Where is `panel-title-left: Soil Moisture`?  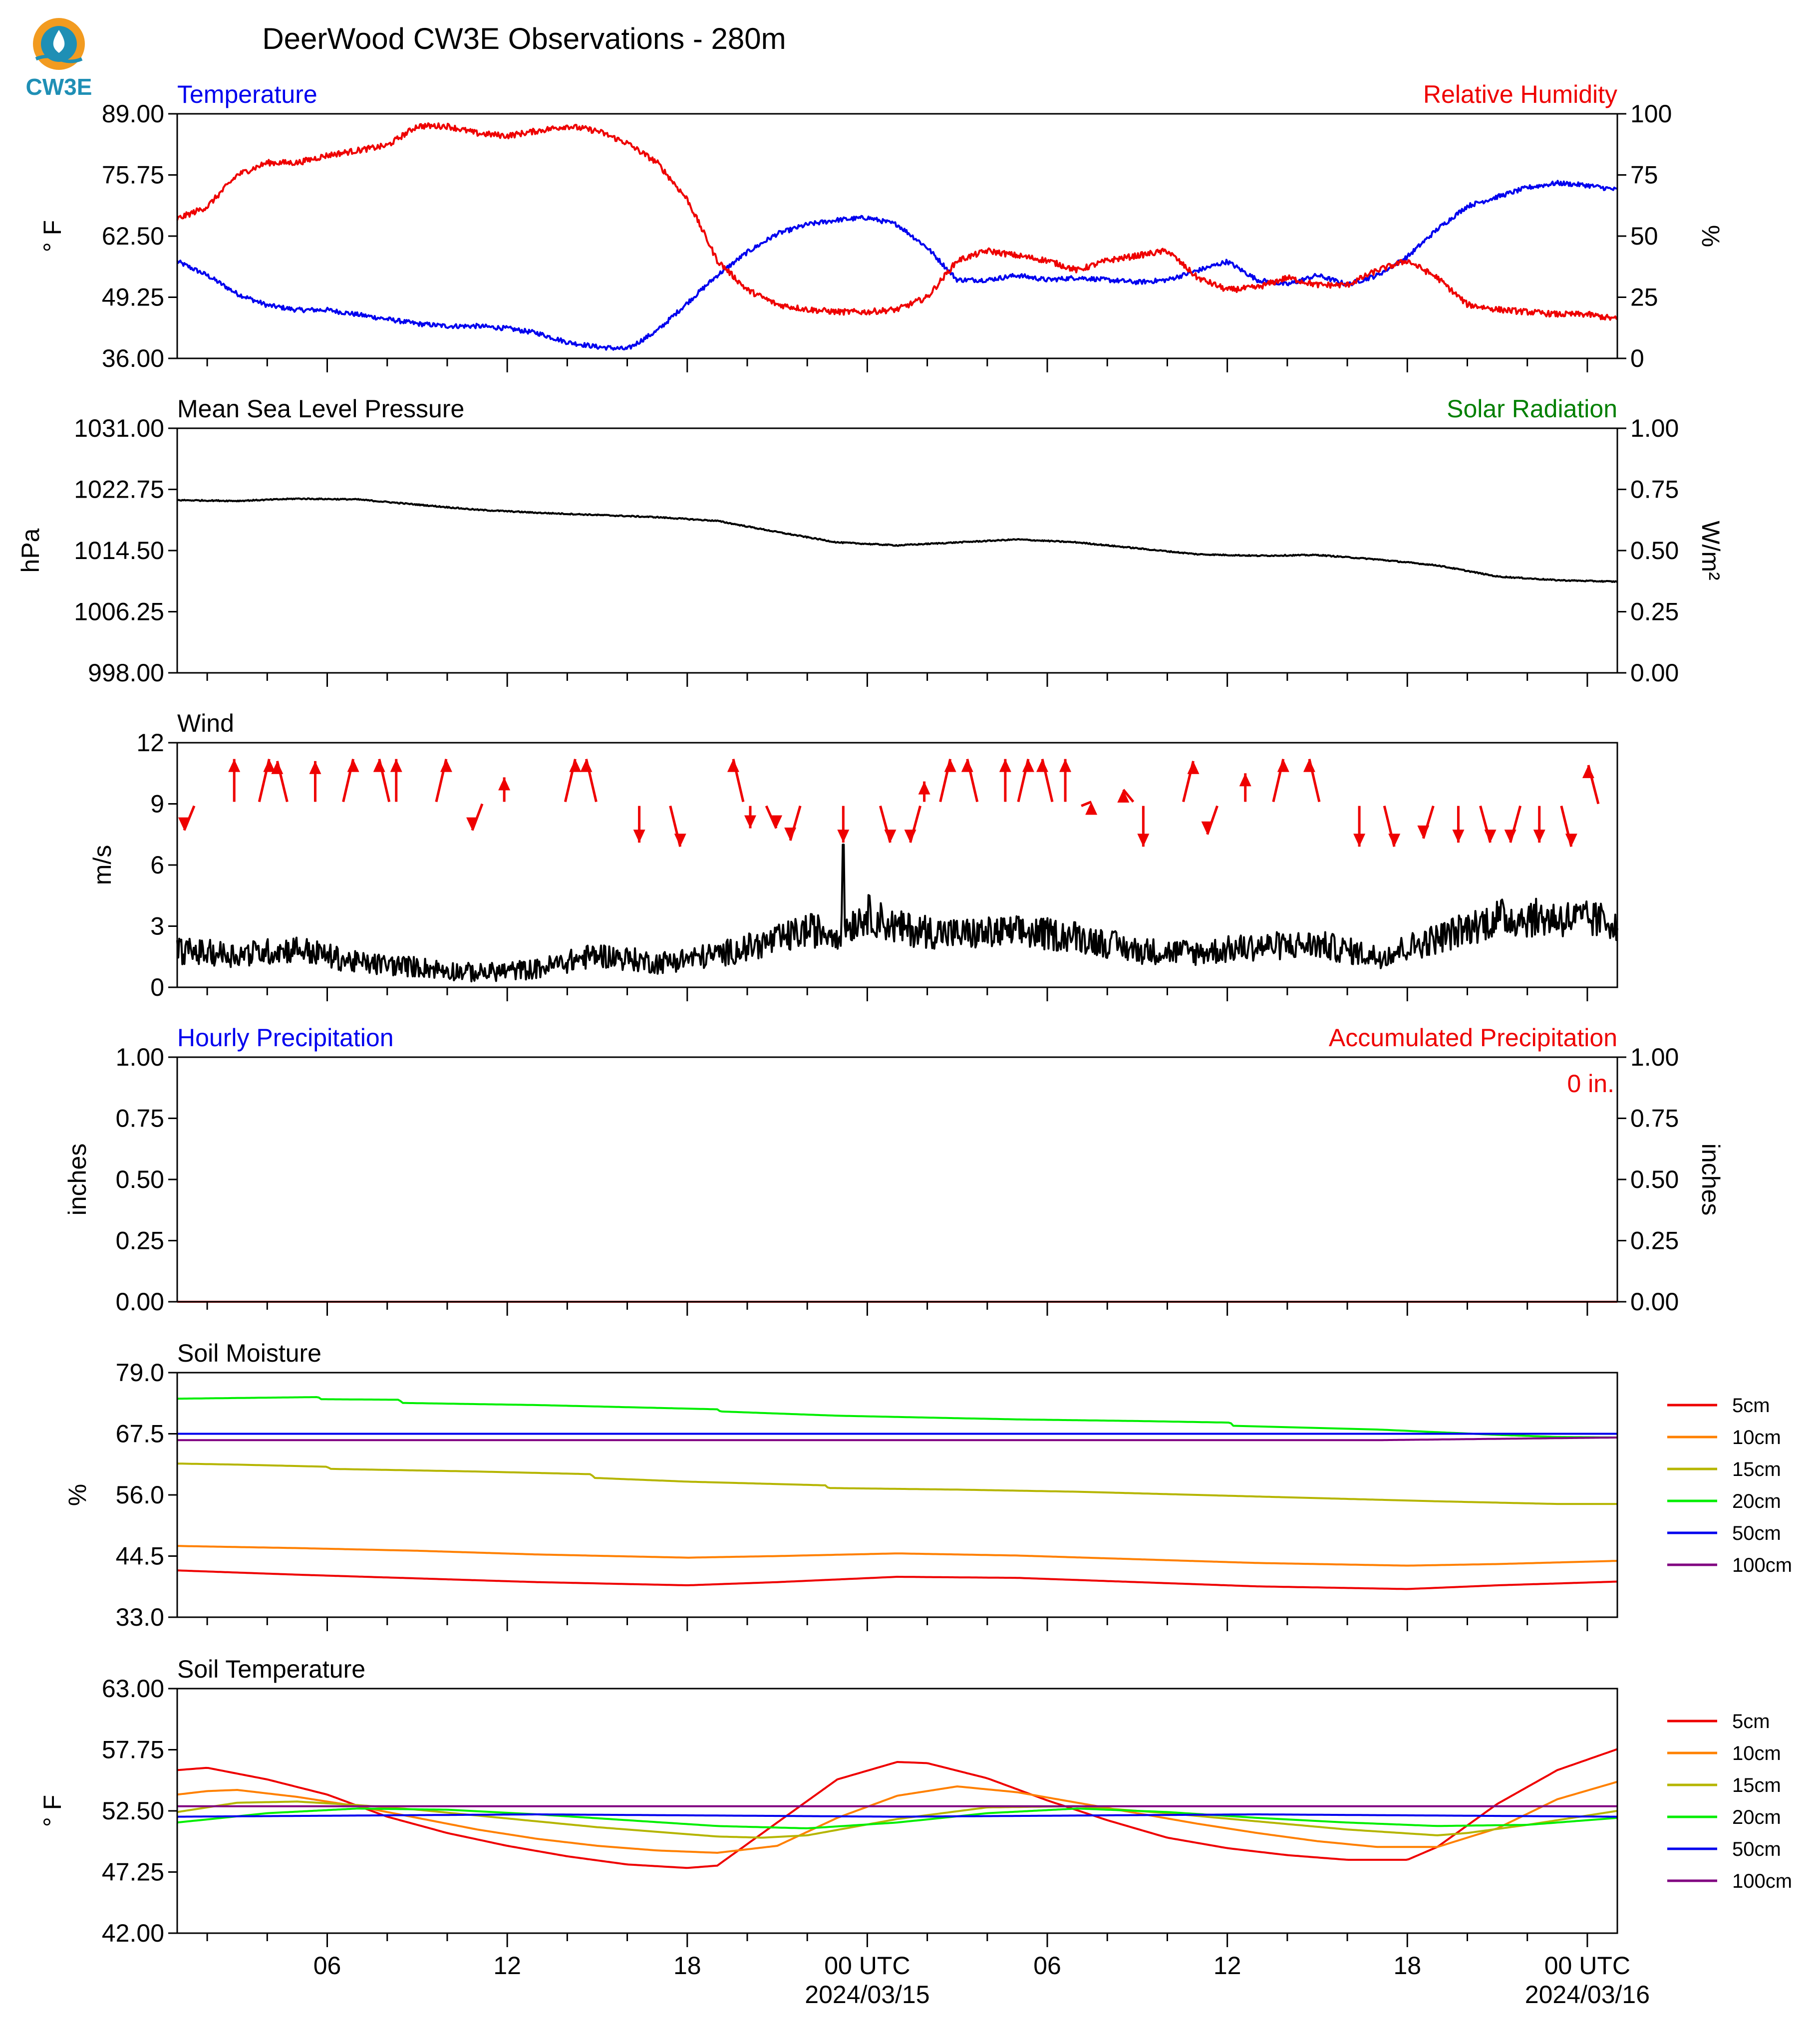
panel-title-left: Soil Moisture is located at coordinates (249, 1353).